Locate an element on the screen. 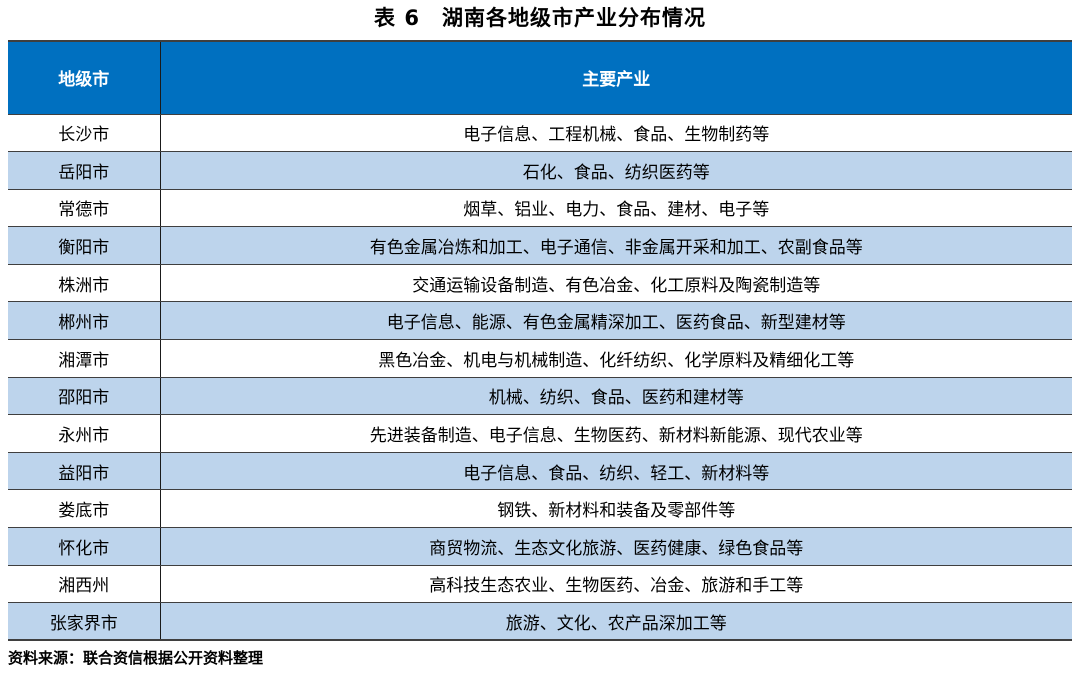  table-row: 益阳市 电子信息、食品、纺织、轻工、新材料等 is located at coordinates (540, 471).